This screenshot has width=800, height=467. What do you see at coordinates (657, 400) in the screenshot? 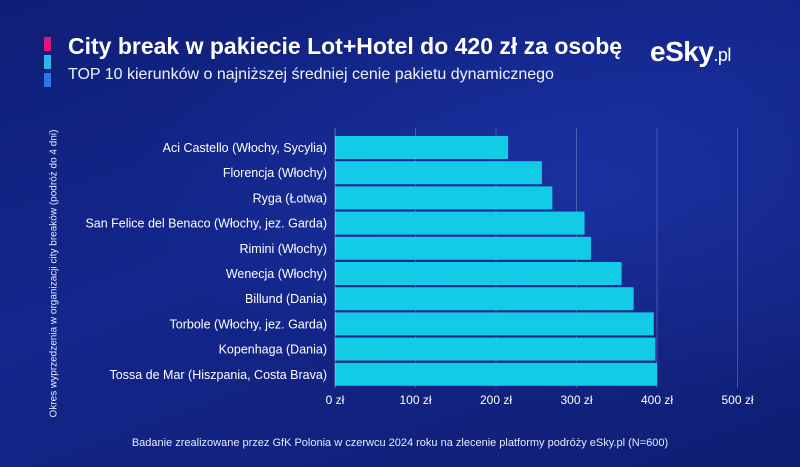
I see `x-tick-label: 400 zł` at bounding box center [657, 400].